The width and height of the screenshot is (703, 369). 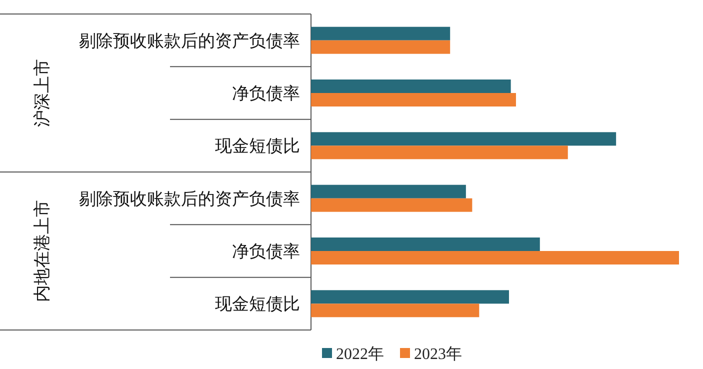 I want to click on legend-label: 2023年, so click(x=438, y=354).